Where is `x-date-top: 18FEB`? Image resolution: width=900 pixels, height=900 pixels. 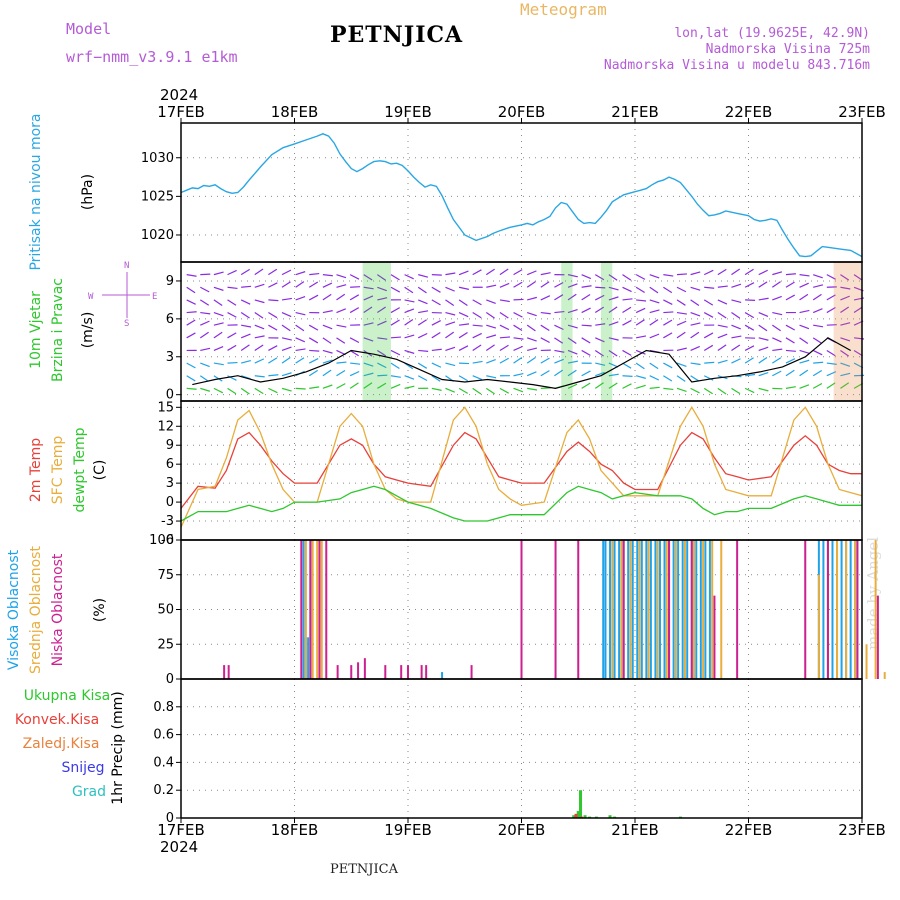 x-date-top: 18FEB is located at coordinates (294, 112).